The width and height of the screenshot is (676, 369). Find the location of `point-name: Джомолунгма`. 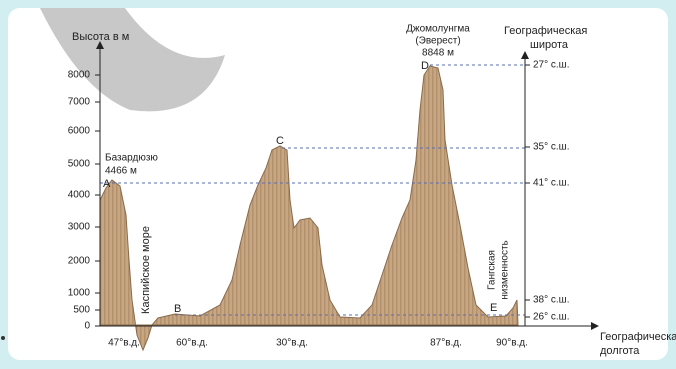

point-name: Джомолунгма is located at coordinates (438, 29).